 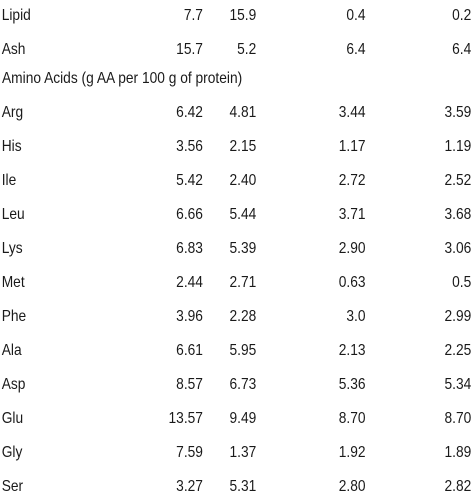 What do you see at coordinates (12, 418) in the screenshot?
I see `row-label: Glu` at bounding box center [12, 418].